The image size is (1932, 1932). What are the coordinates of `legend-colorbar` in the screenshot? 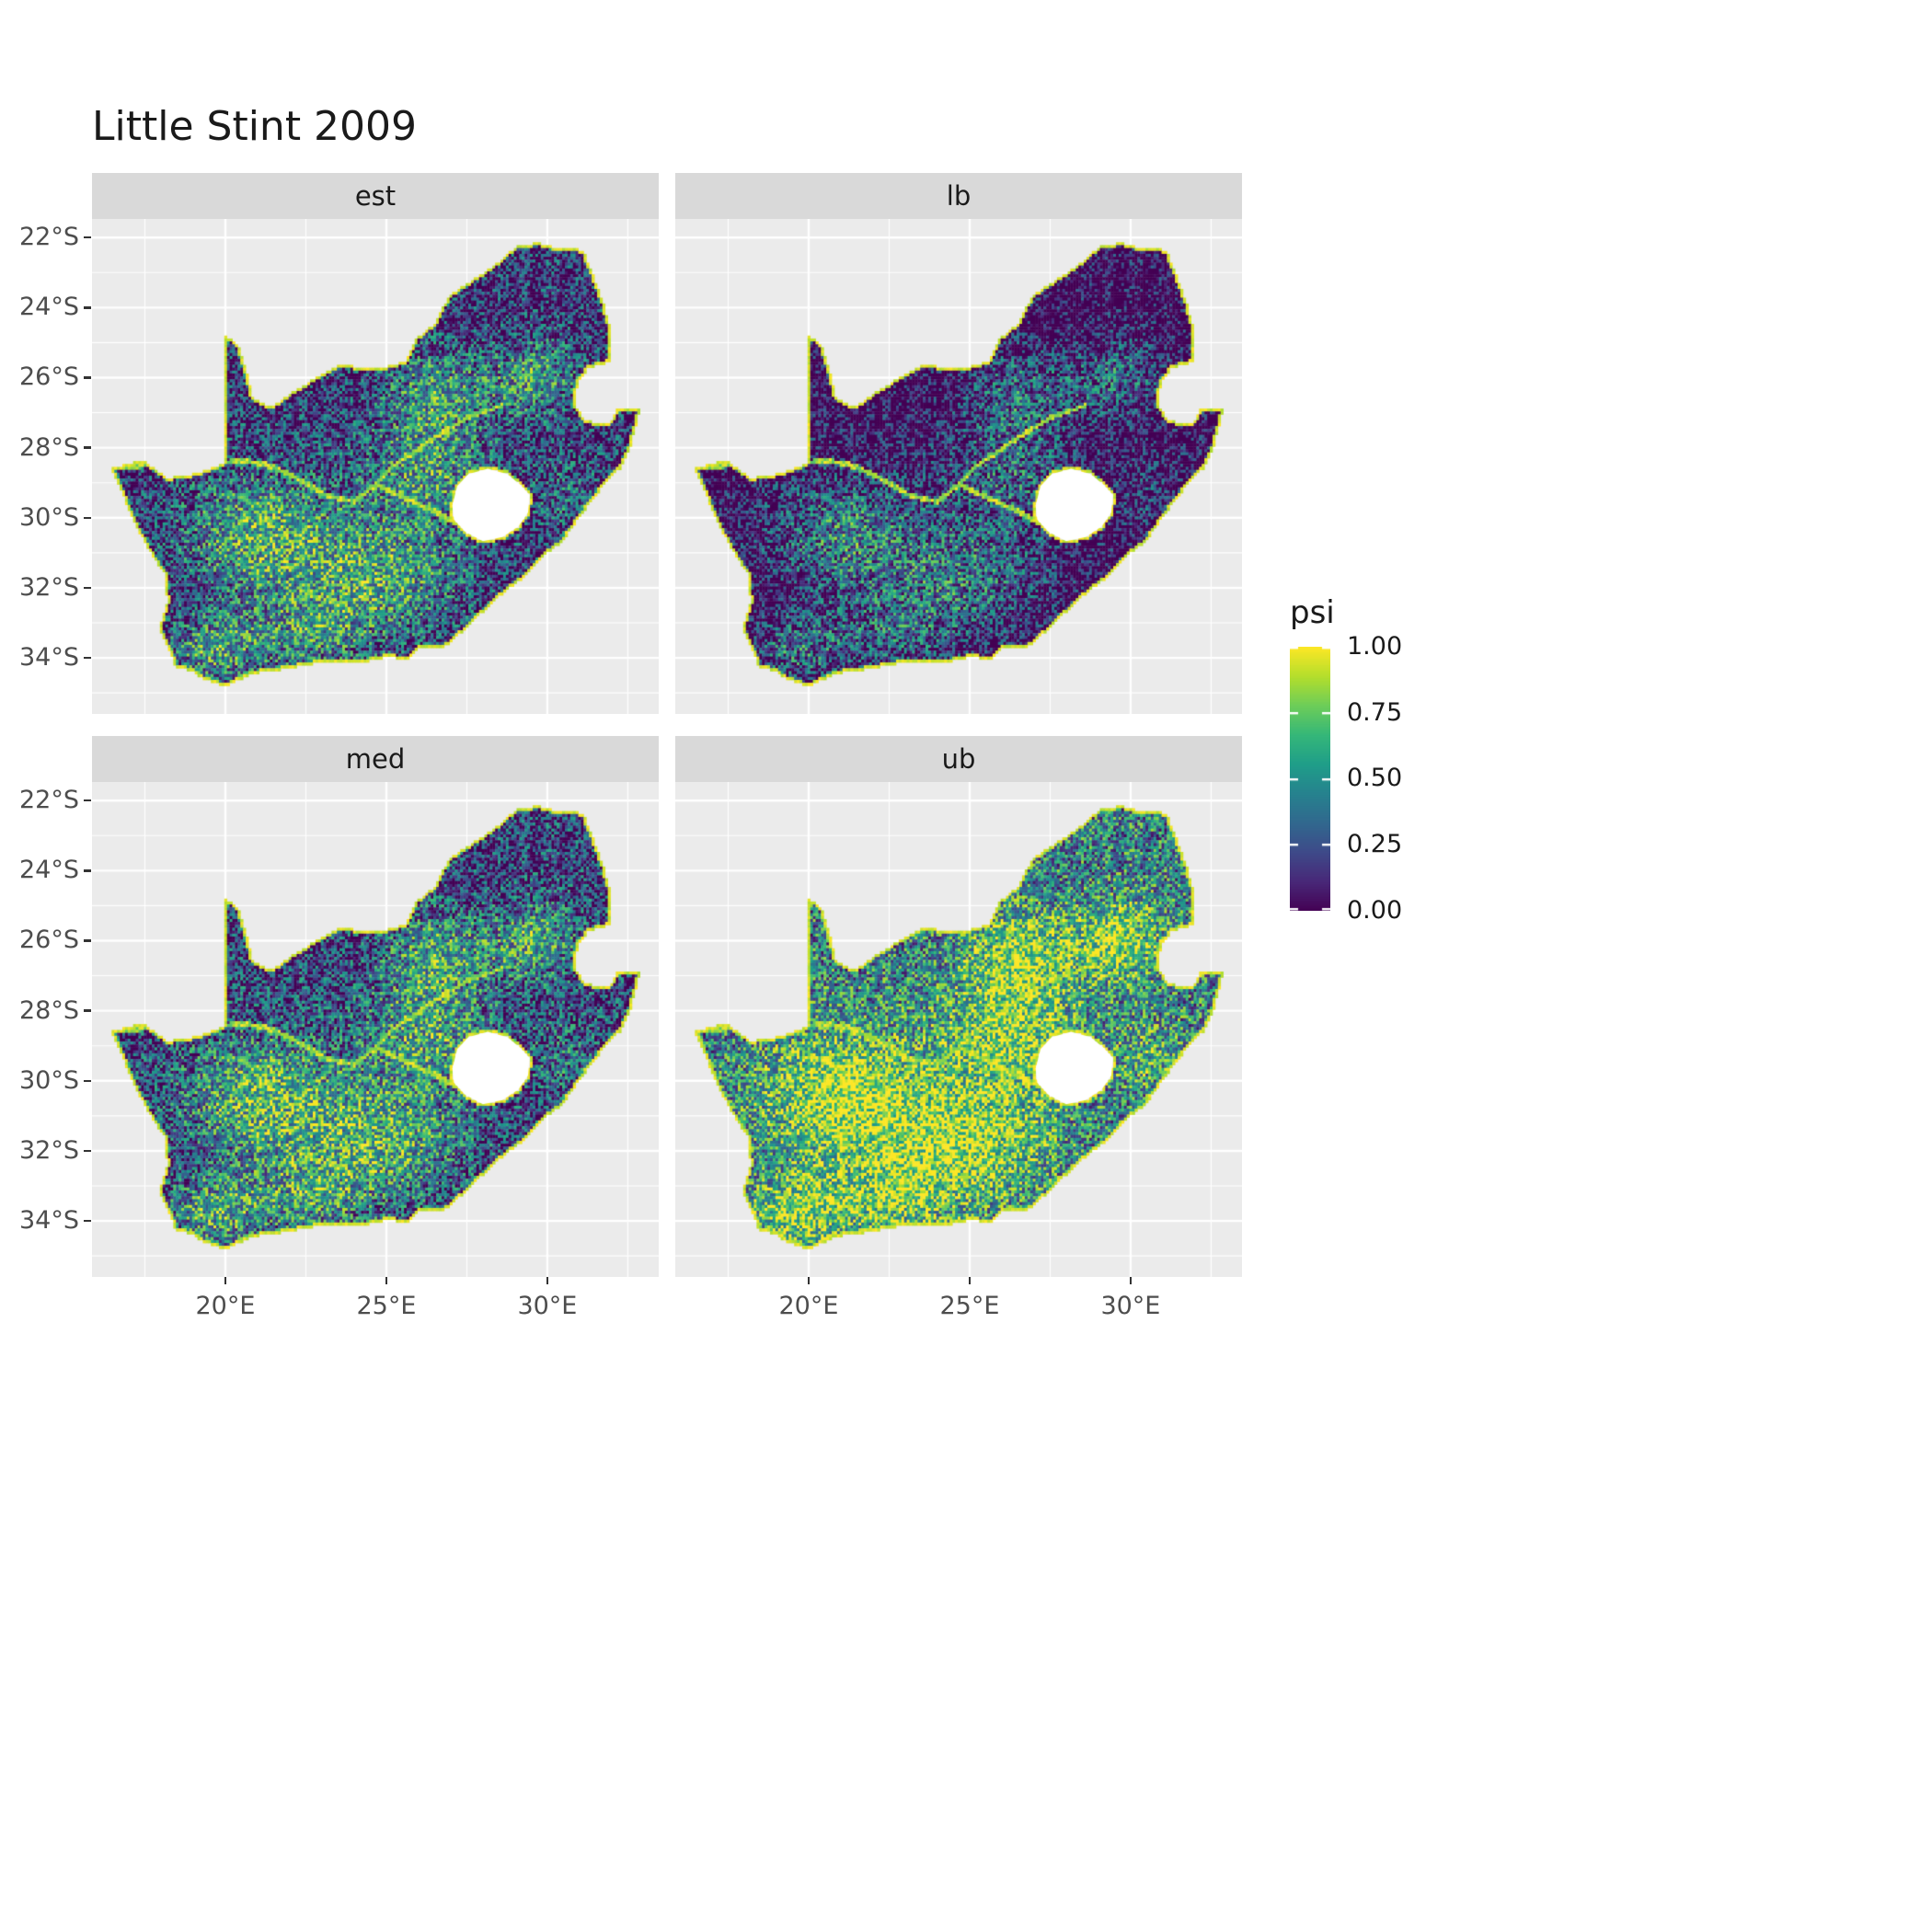 It's located at (1310, 779).